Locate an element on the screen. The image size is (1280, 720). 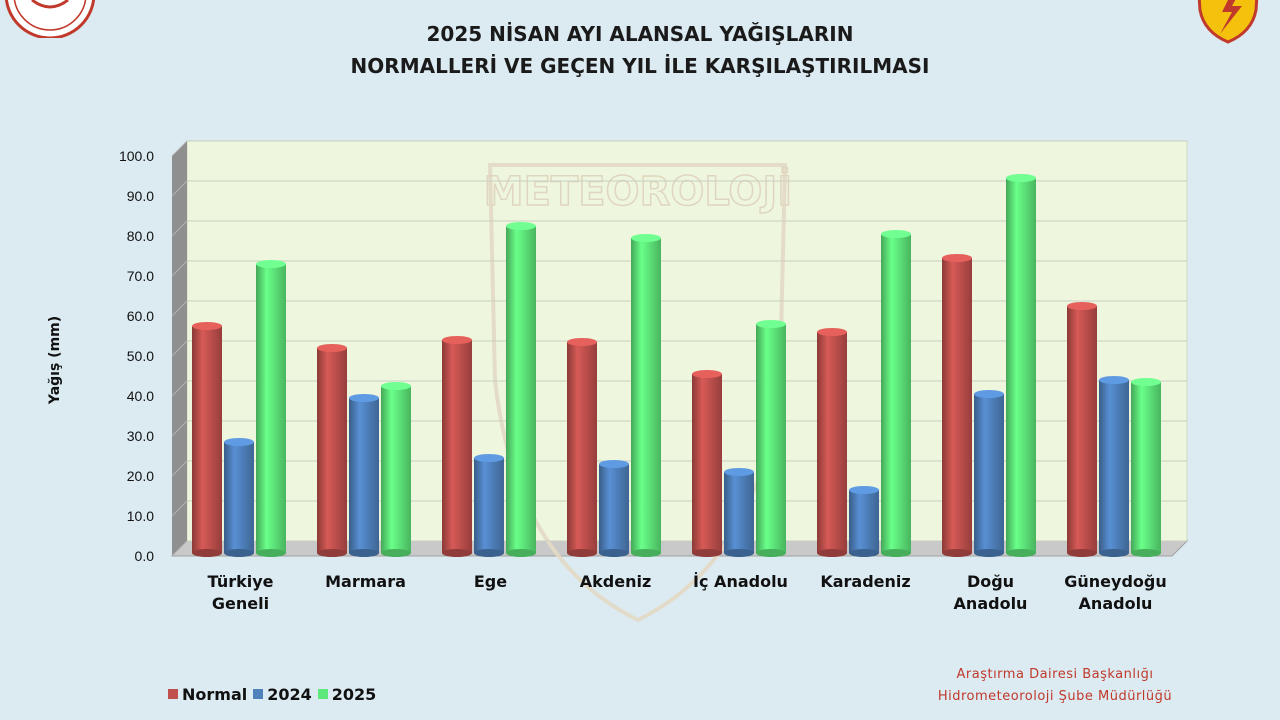
legend-item: Normal is located at coordinates (207, 694).